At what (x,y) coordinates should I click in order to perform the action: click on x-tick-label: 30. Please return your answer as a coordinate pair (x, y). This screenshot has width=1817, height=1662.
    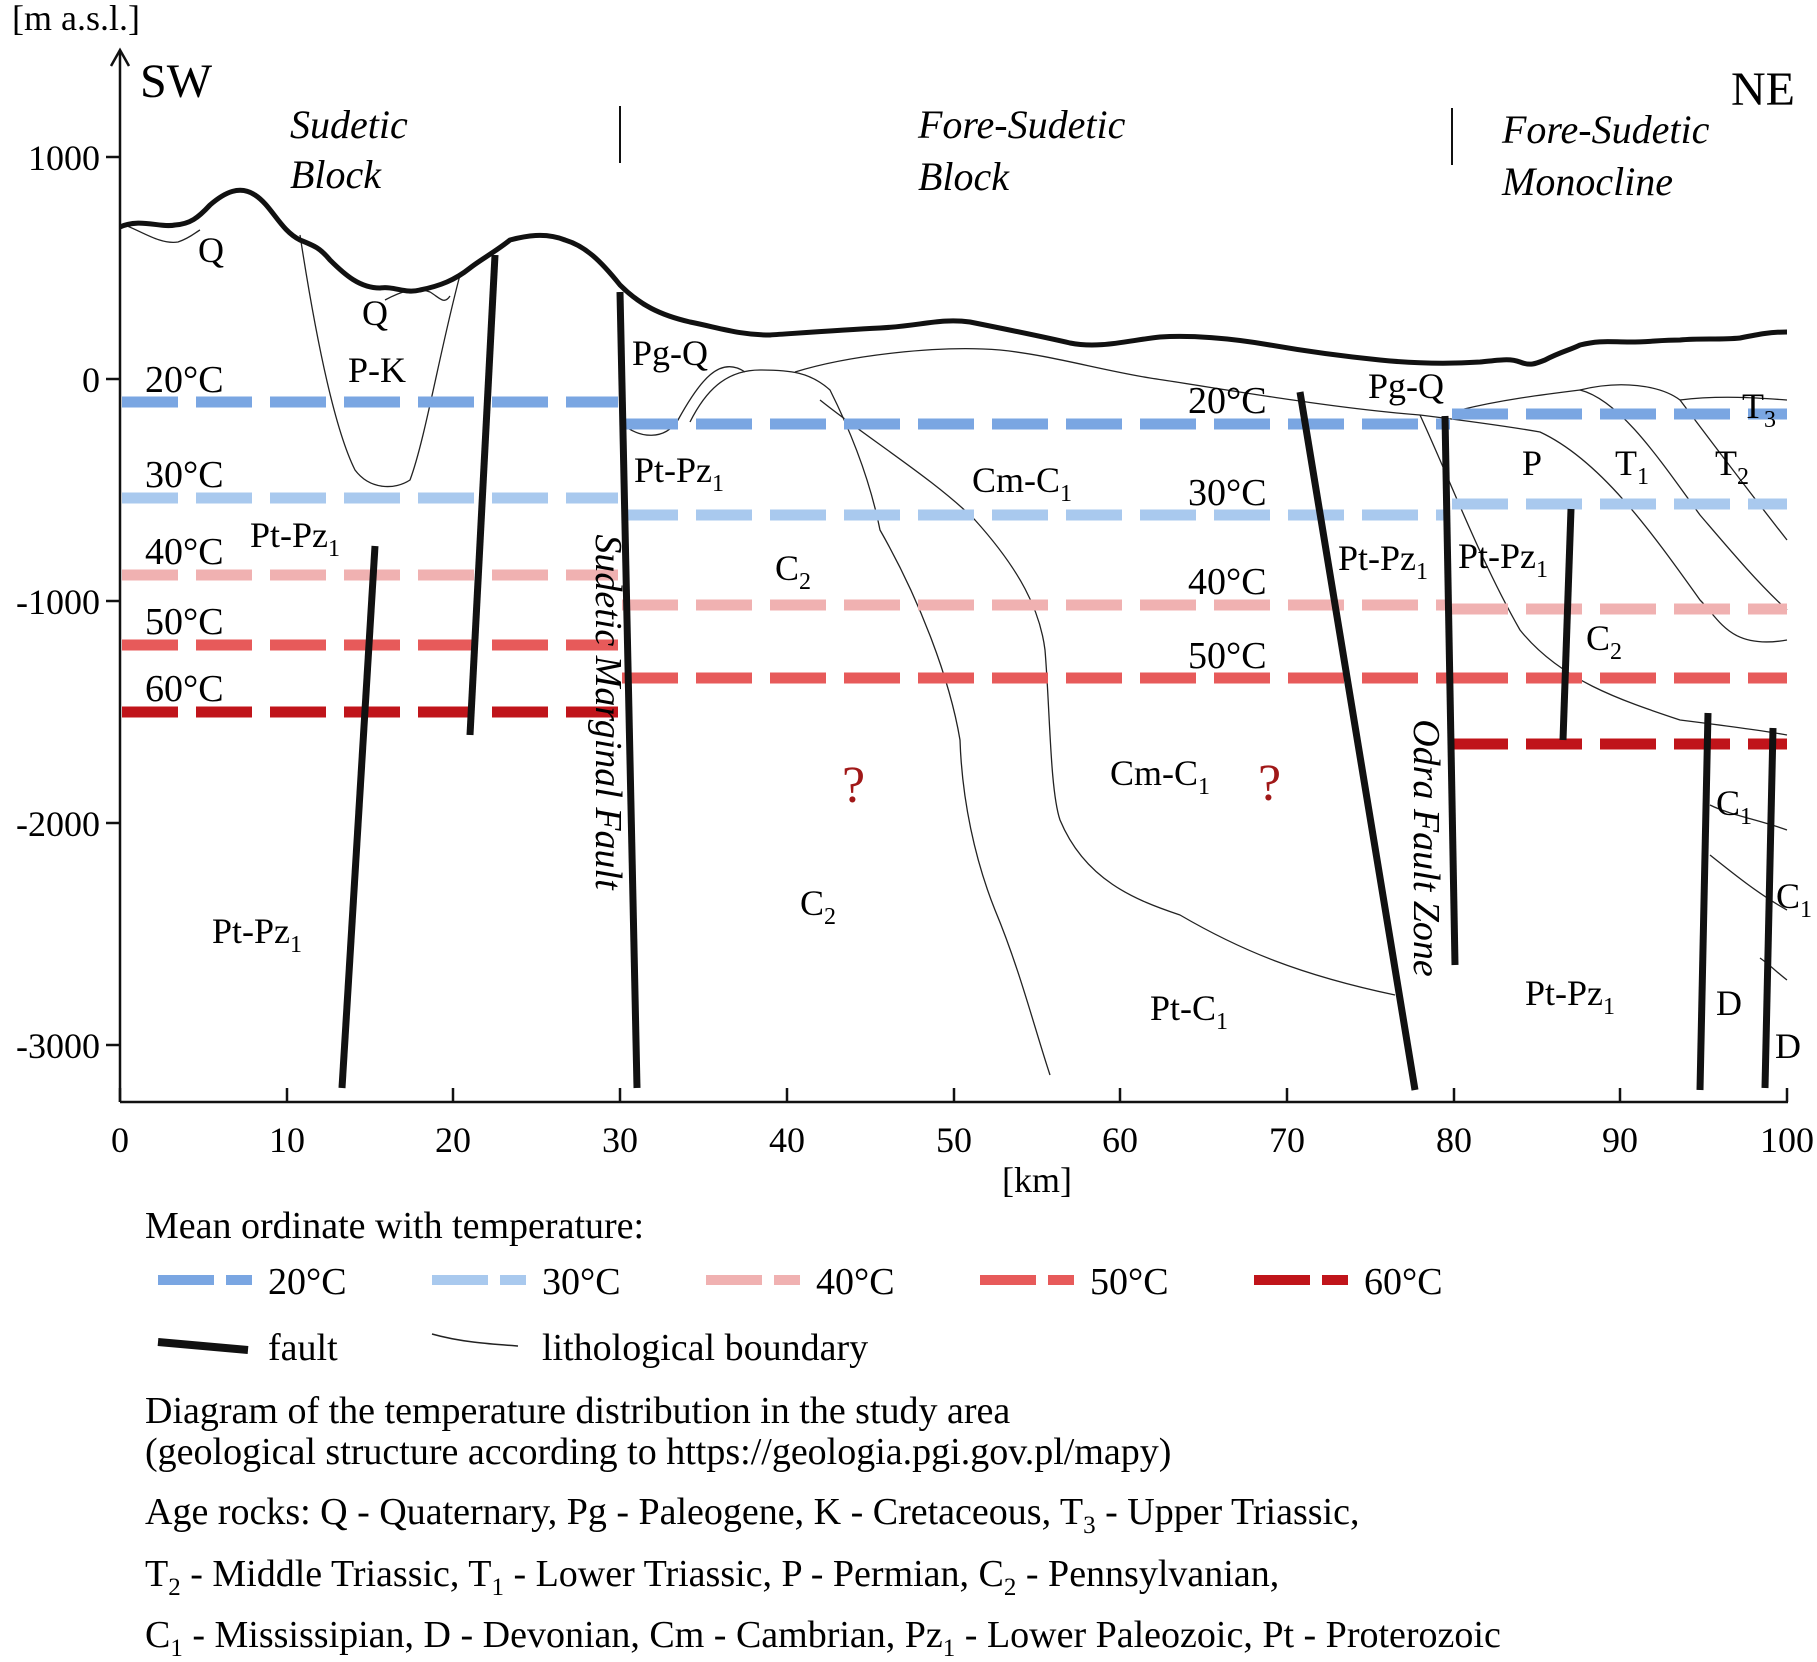
    Looking at the image, I should click on (620, 1140).